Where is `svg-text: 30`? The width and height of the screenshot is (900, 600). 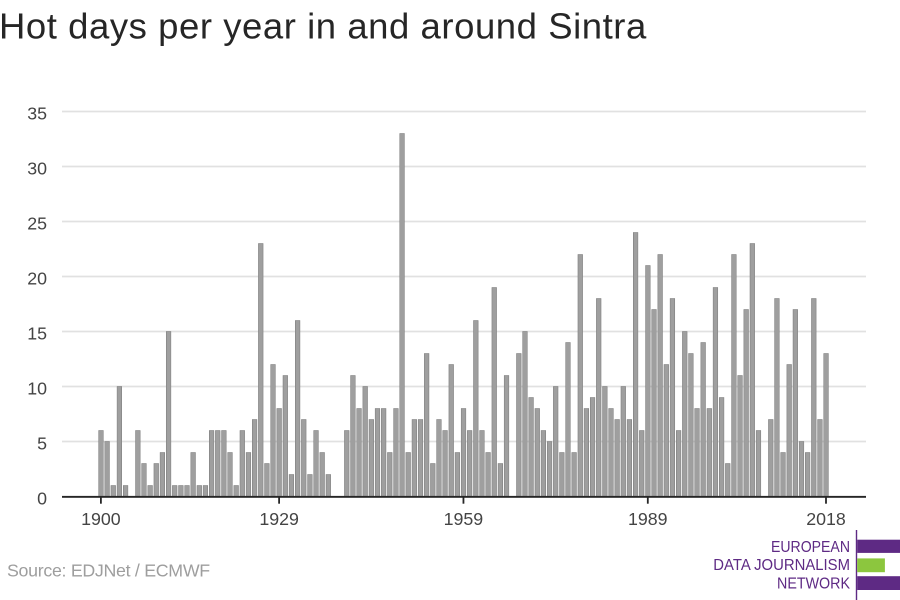
svg-text: 30 is located at coordinates (37, 169).